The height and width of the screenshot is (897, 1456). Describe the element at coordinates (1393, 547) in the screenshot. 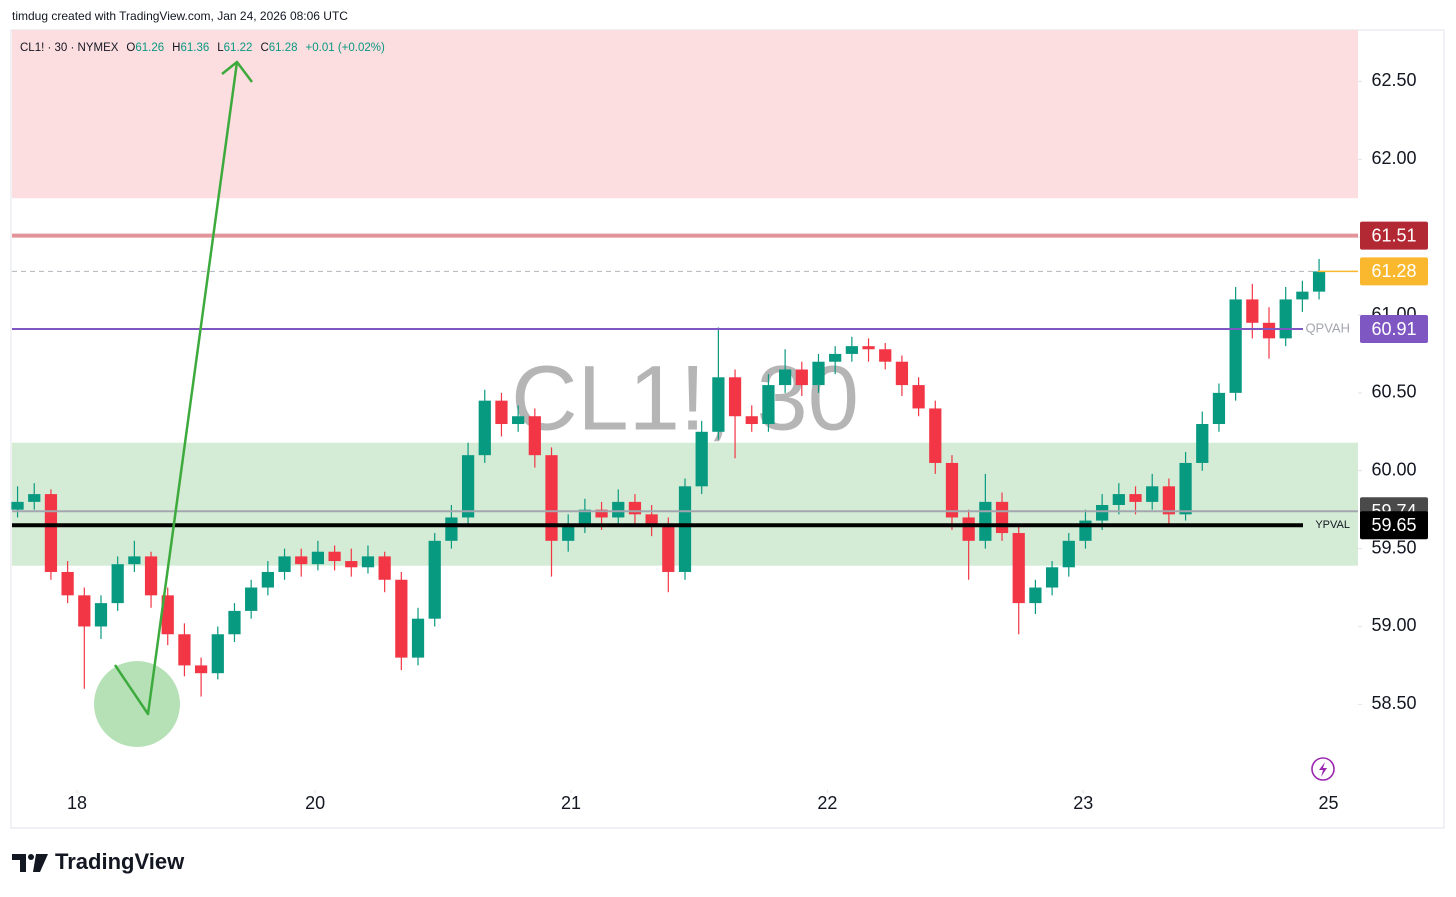

I see `y-tick-label: 59.50` at that location.